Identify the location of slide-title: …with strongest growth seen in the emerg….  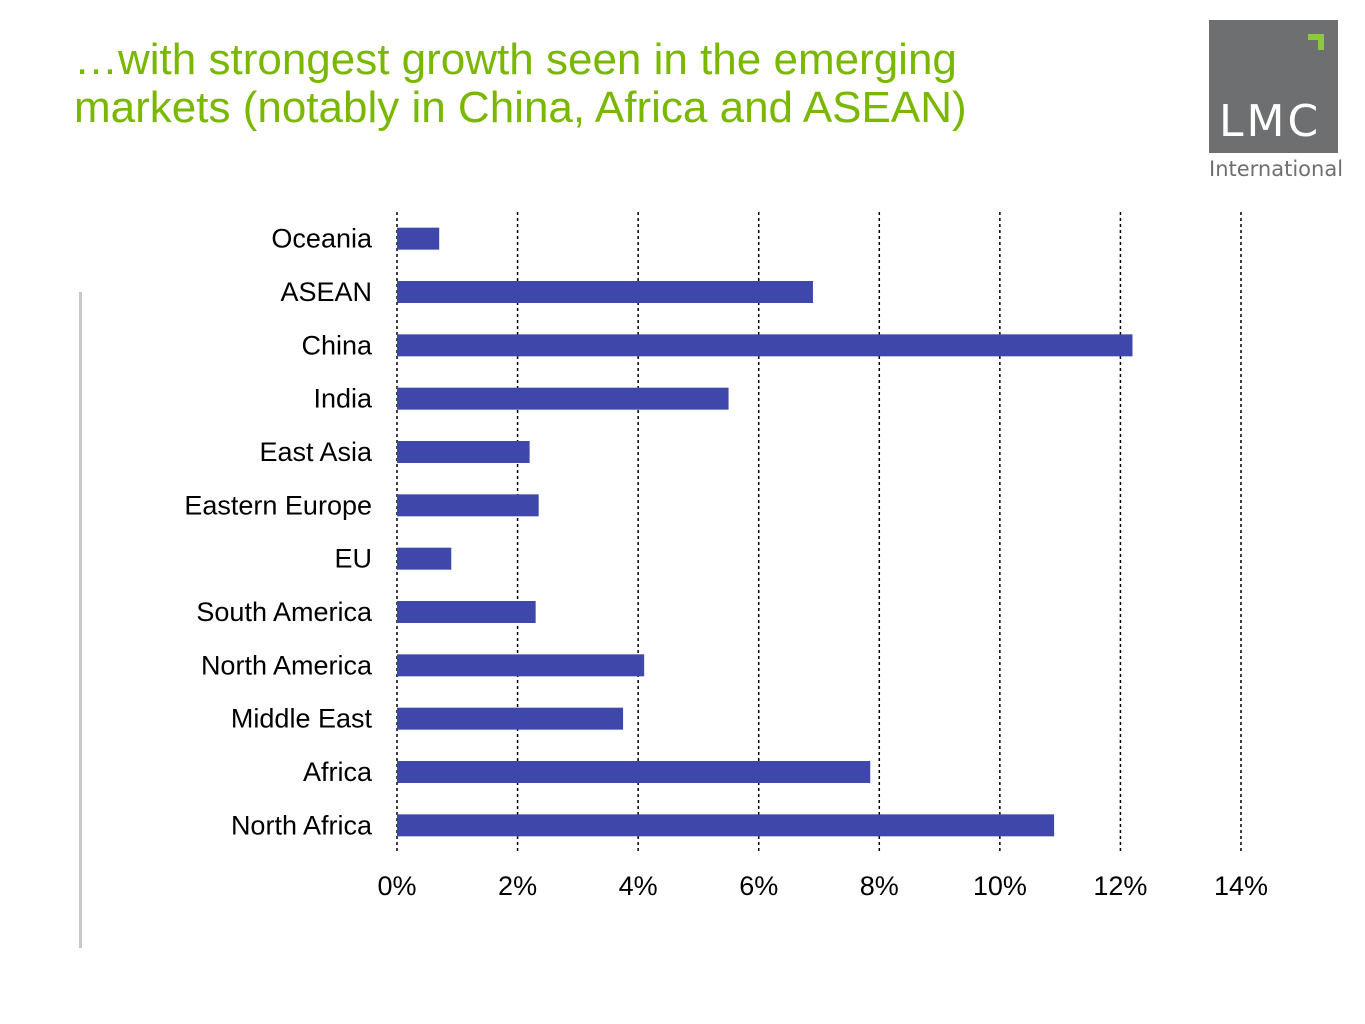
(614, 84).